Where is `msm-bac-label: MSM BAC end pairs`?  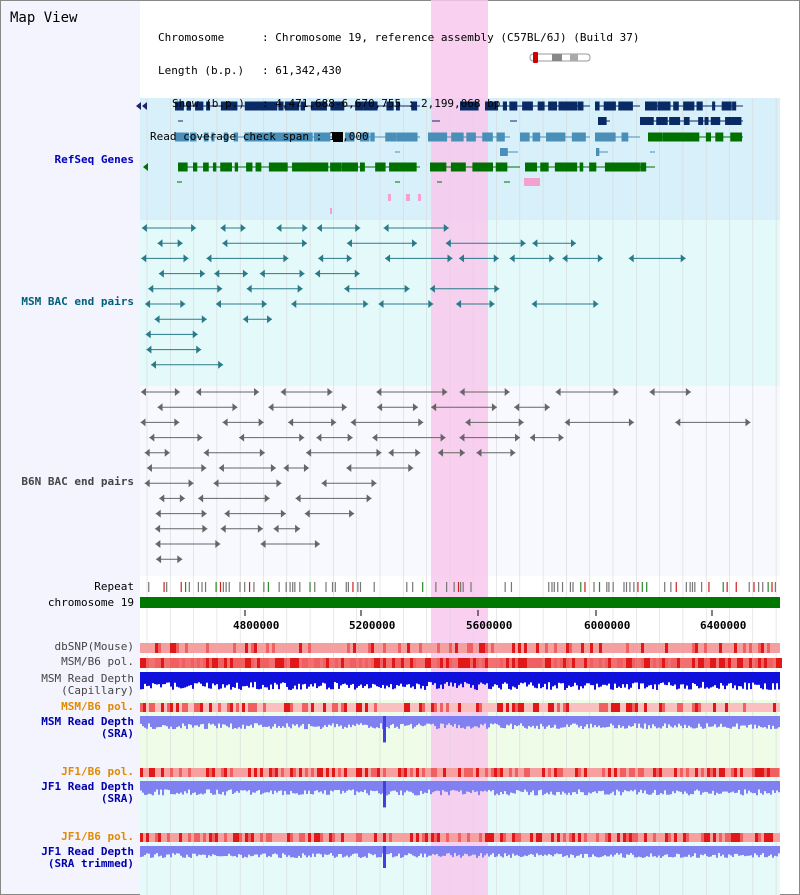 msm-bac-label: MSM BAC end pairs is located at coordinates (77, 301).